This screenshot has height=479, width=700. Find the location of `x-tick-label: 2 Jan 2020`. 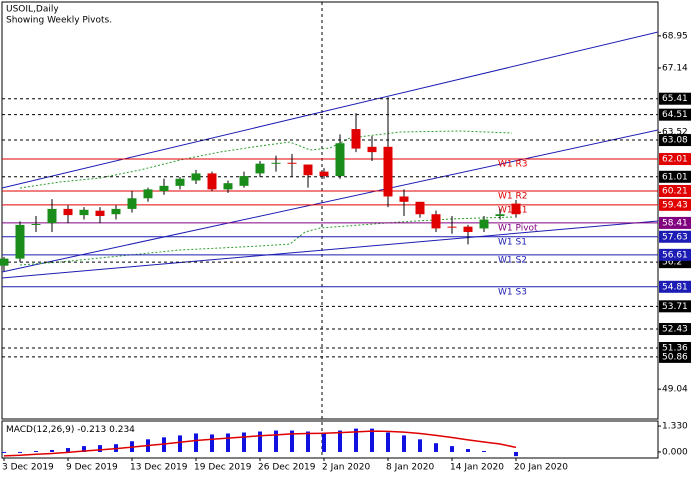

x-tick-label: 2 Jan 2020 is located at coordinates (346, 468).